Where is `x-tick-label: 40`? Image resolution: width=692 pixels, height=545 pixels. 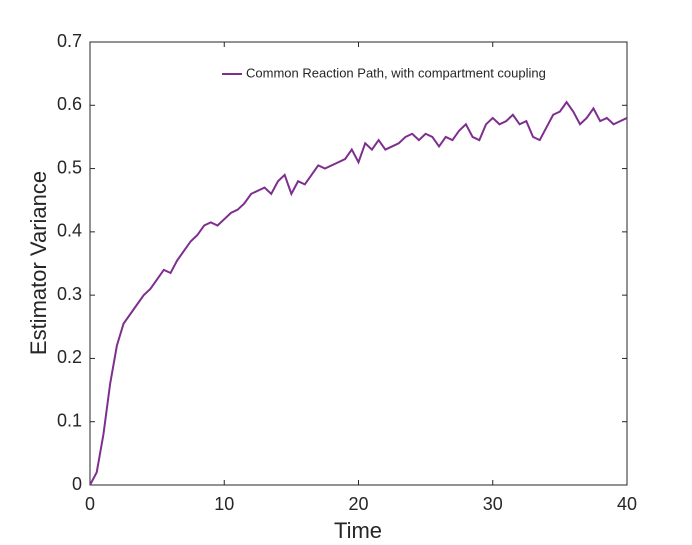
x-tick-label: 40 is located at coordinates (627, 504).